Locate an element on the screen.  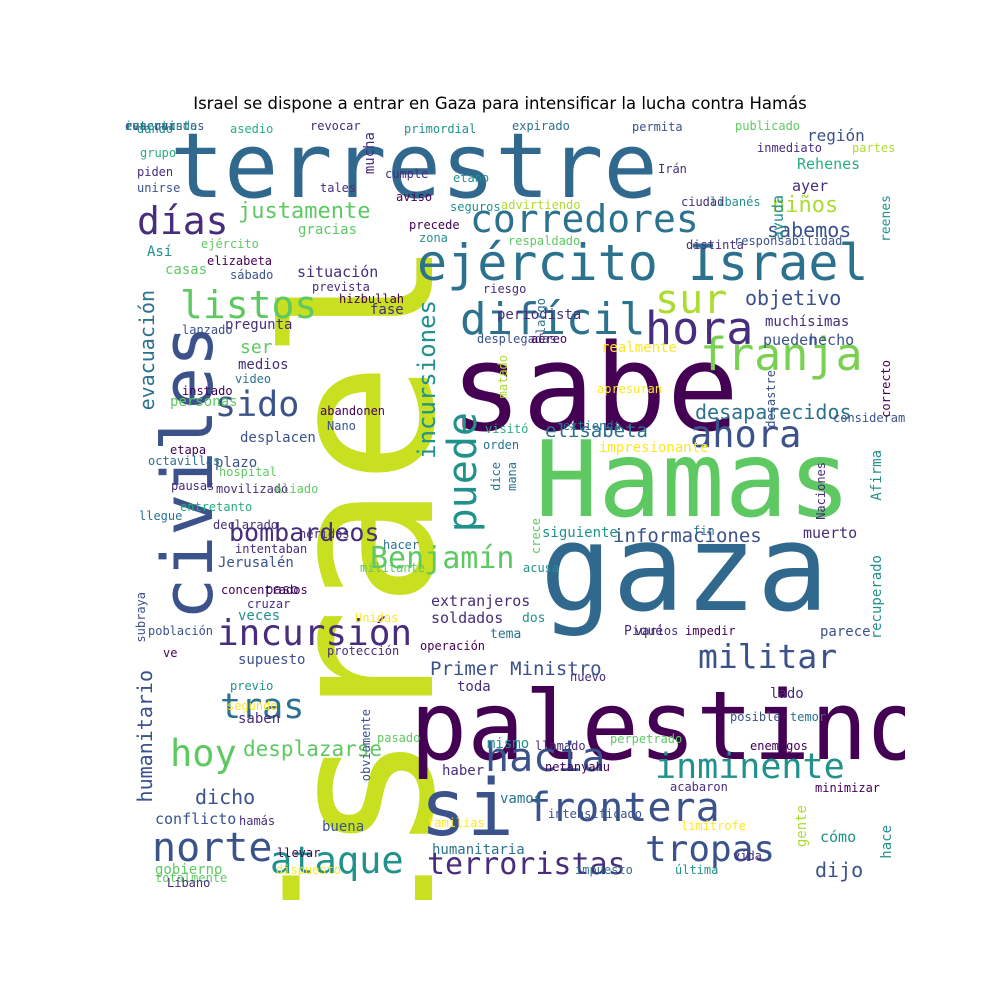
word-correcto: correcto is located at coordinates (886, 389).